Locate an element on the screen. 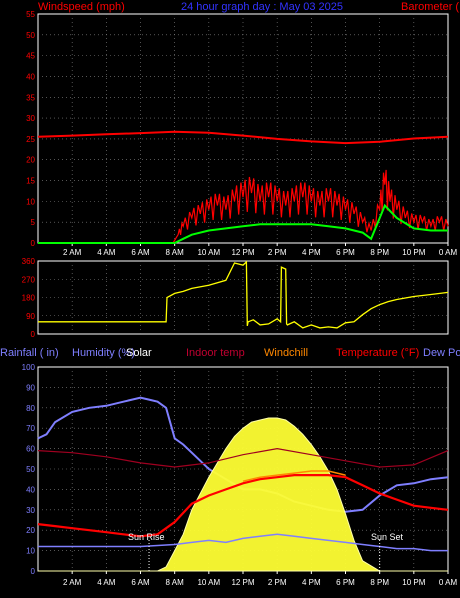  windspeed-series-line is located at coordinates (243, 206).